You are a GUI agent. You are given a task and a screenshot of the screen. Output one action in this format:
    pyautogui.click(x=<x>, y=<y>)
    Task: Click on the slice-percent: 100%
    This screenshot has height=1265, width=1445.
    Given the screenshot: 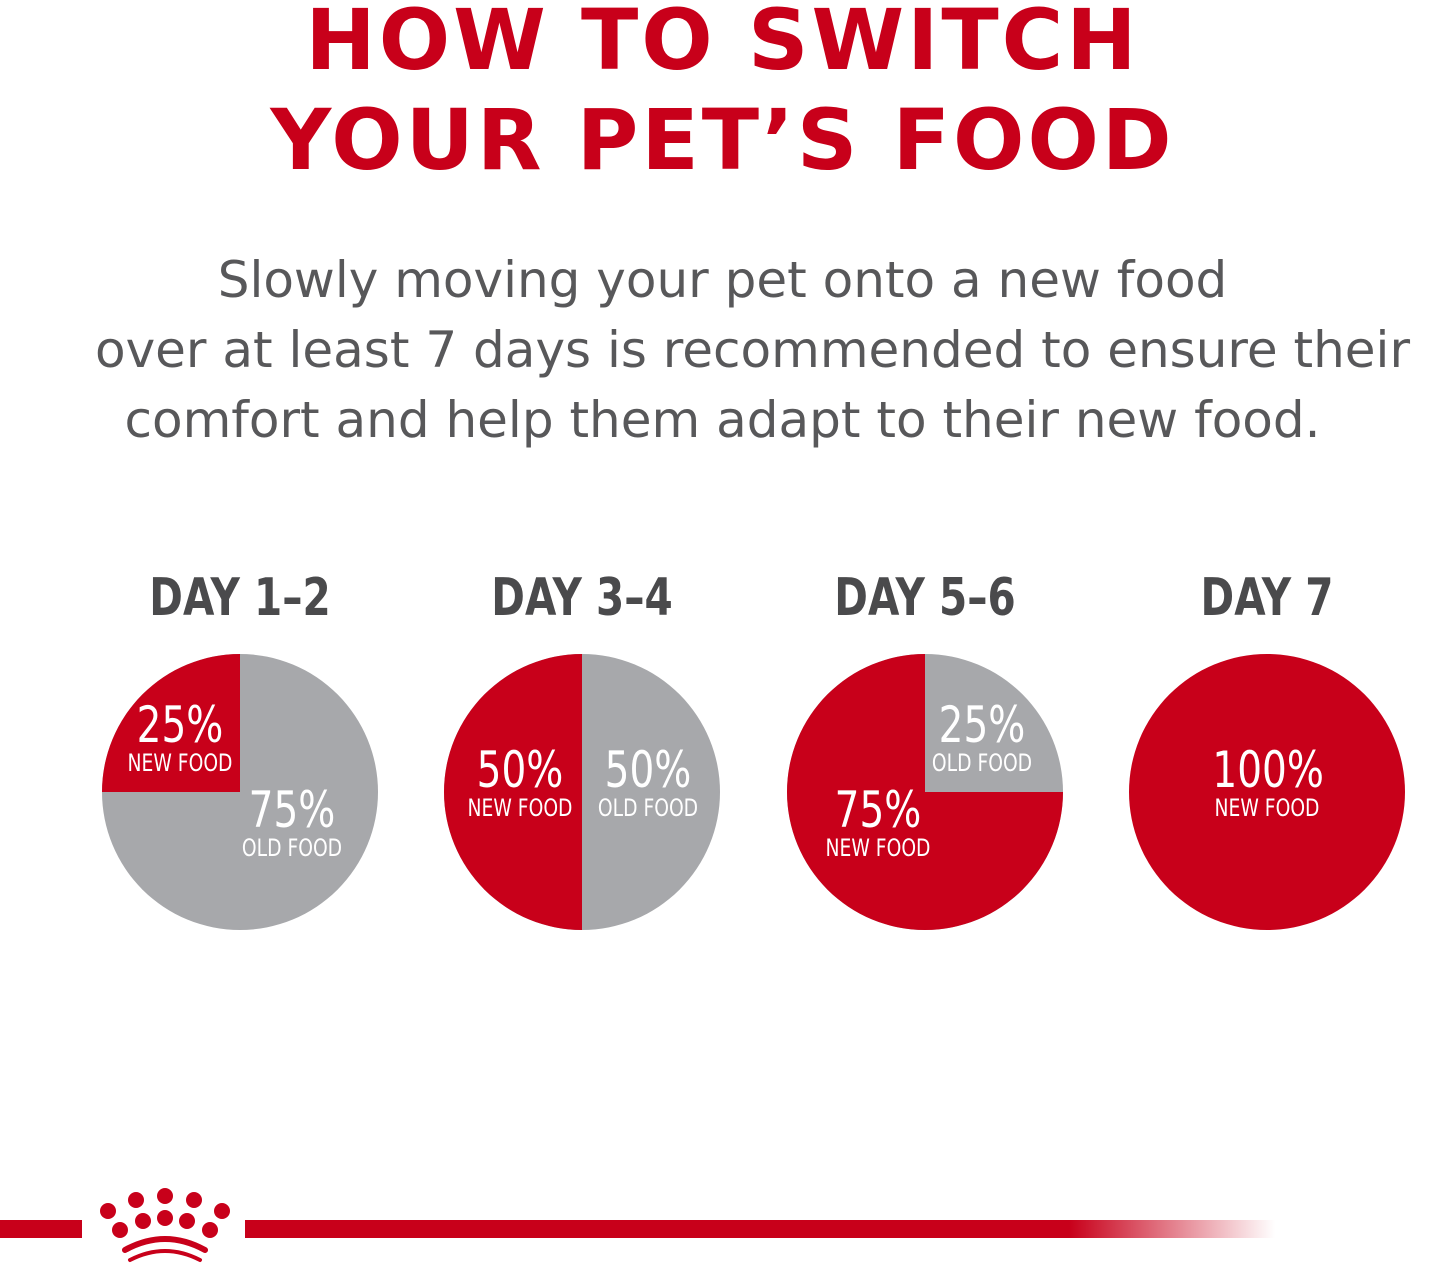 What is the action you would take?
    pyautogui.click(x=1268, y=770)
    